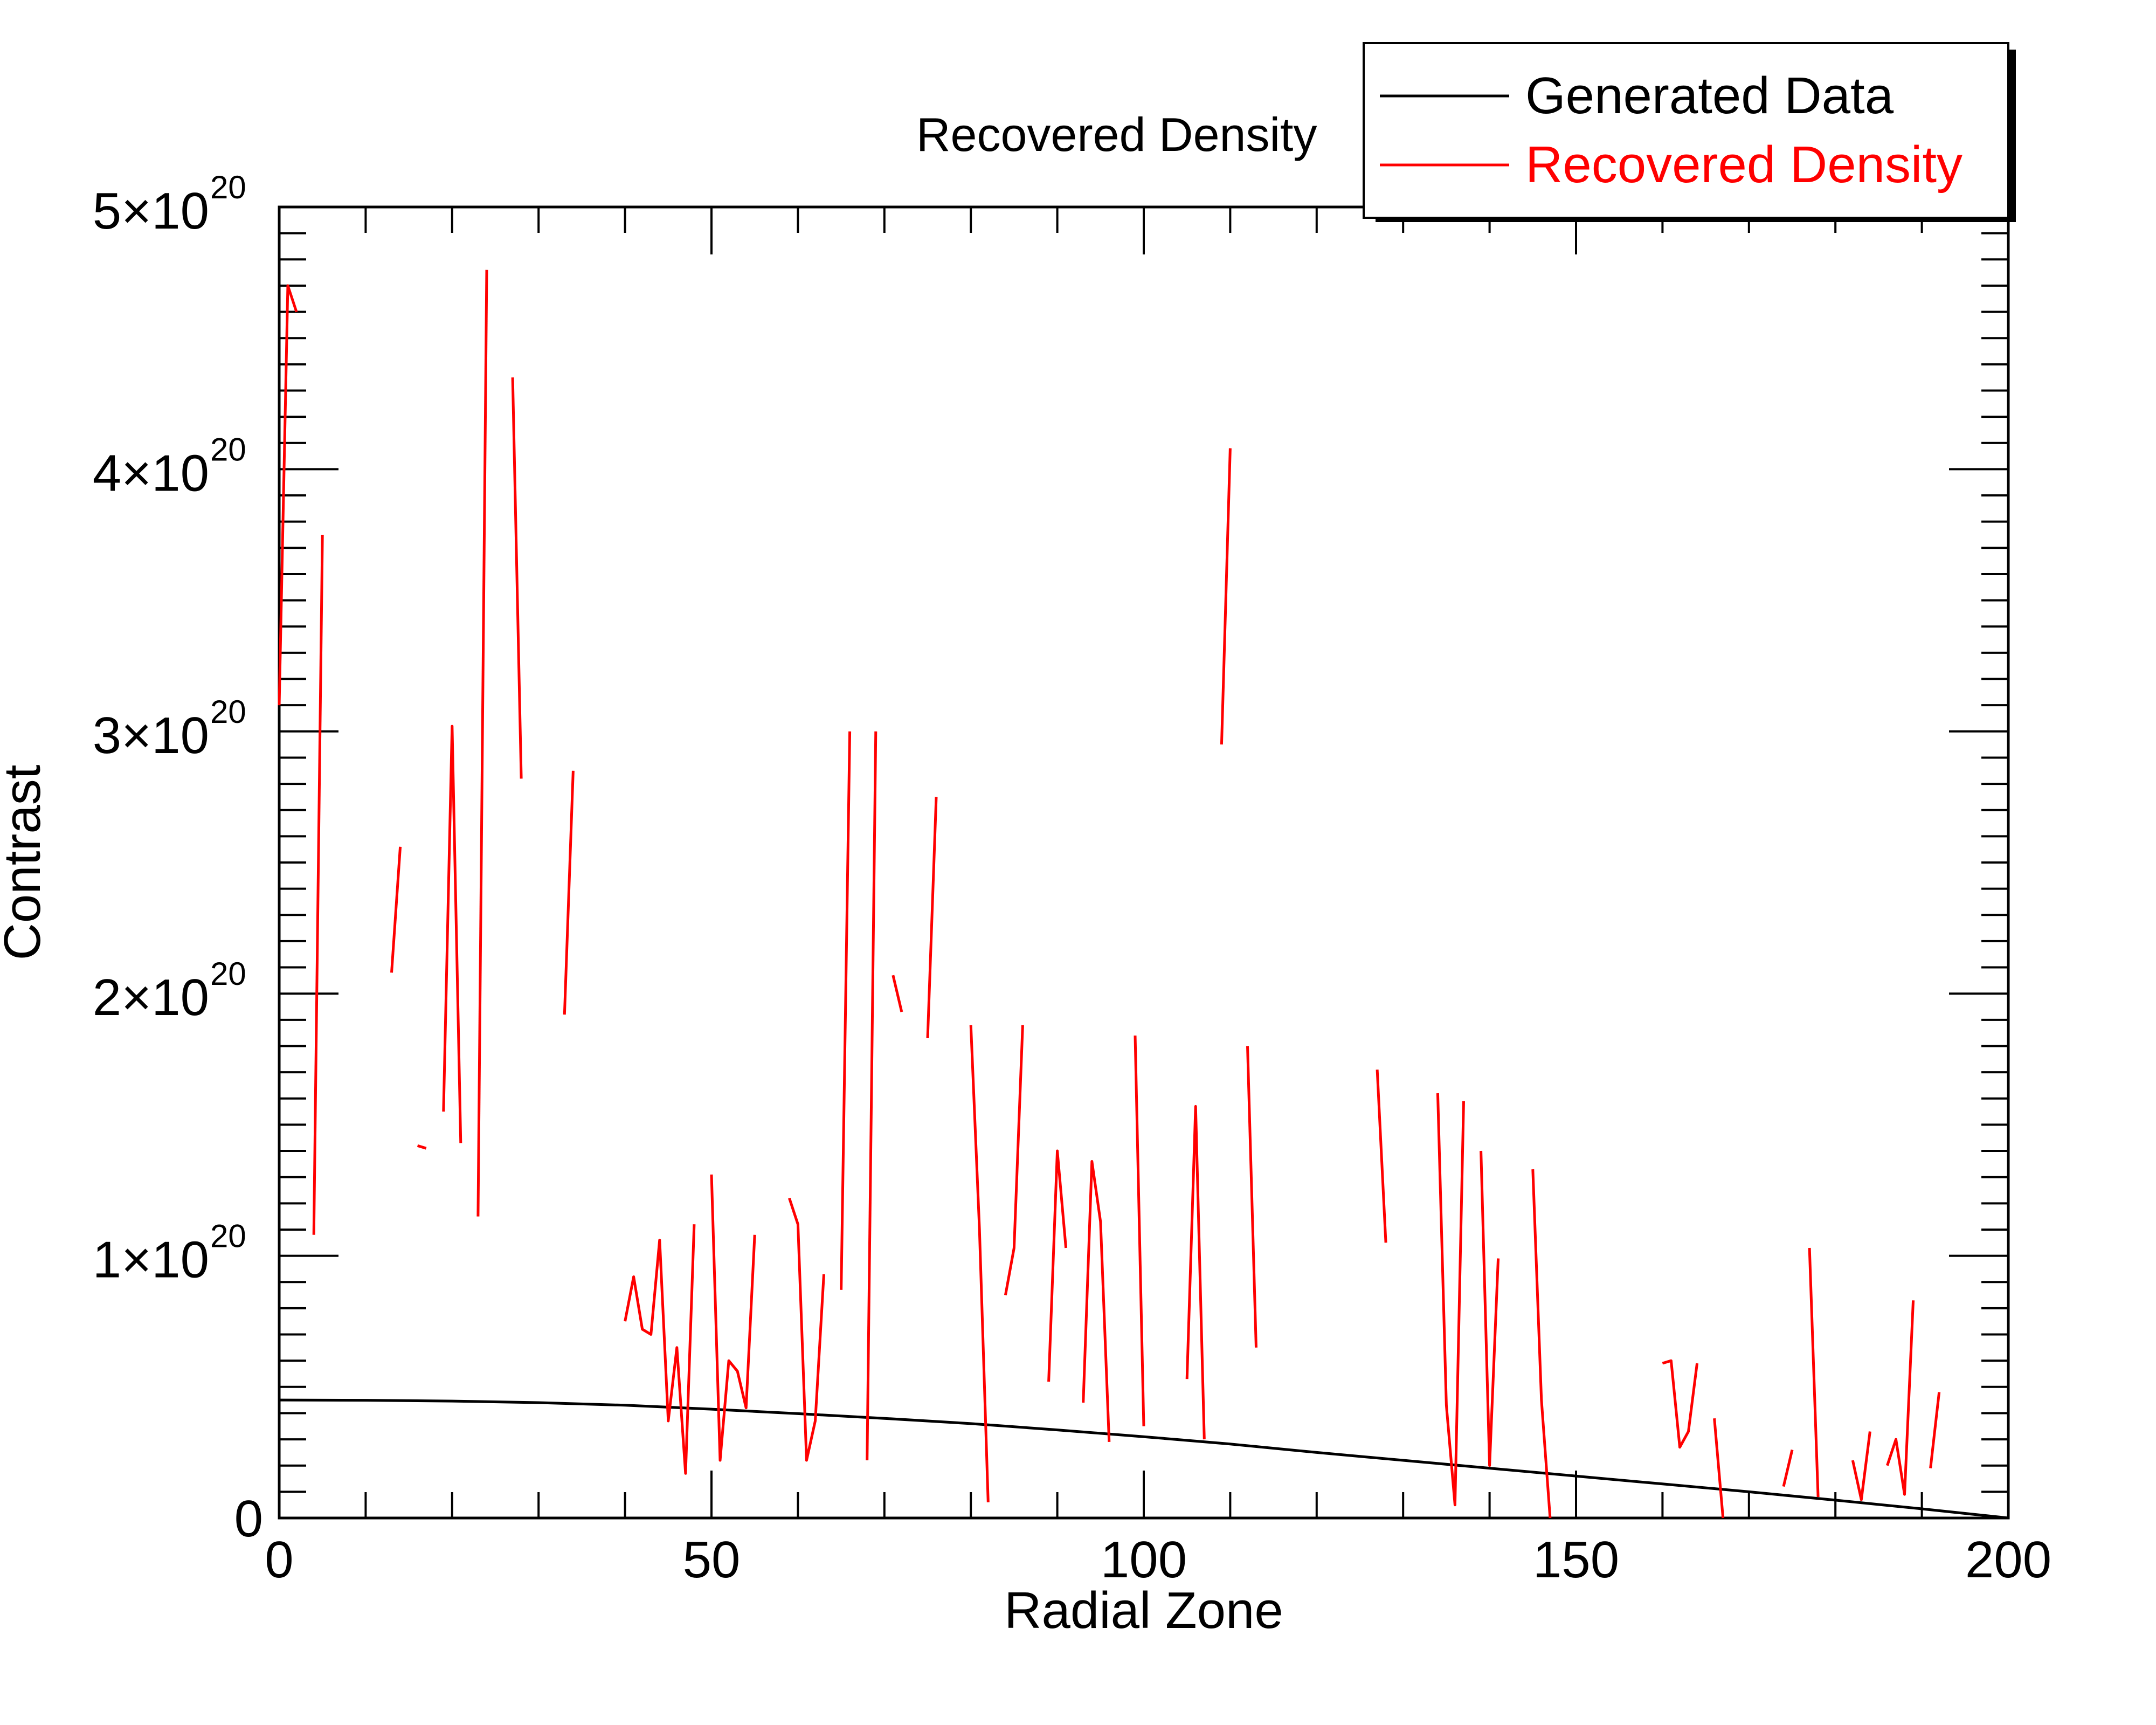  Describe the element at coordinates (151, 473) in the screenshot. I see `y-tick-label: 4×10` at that location.